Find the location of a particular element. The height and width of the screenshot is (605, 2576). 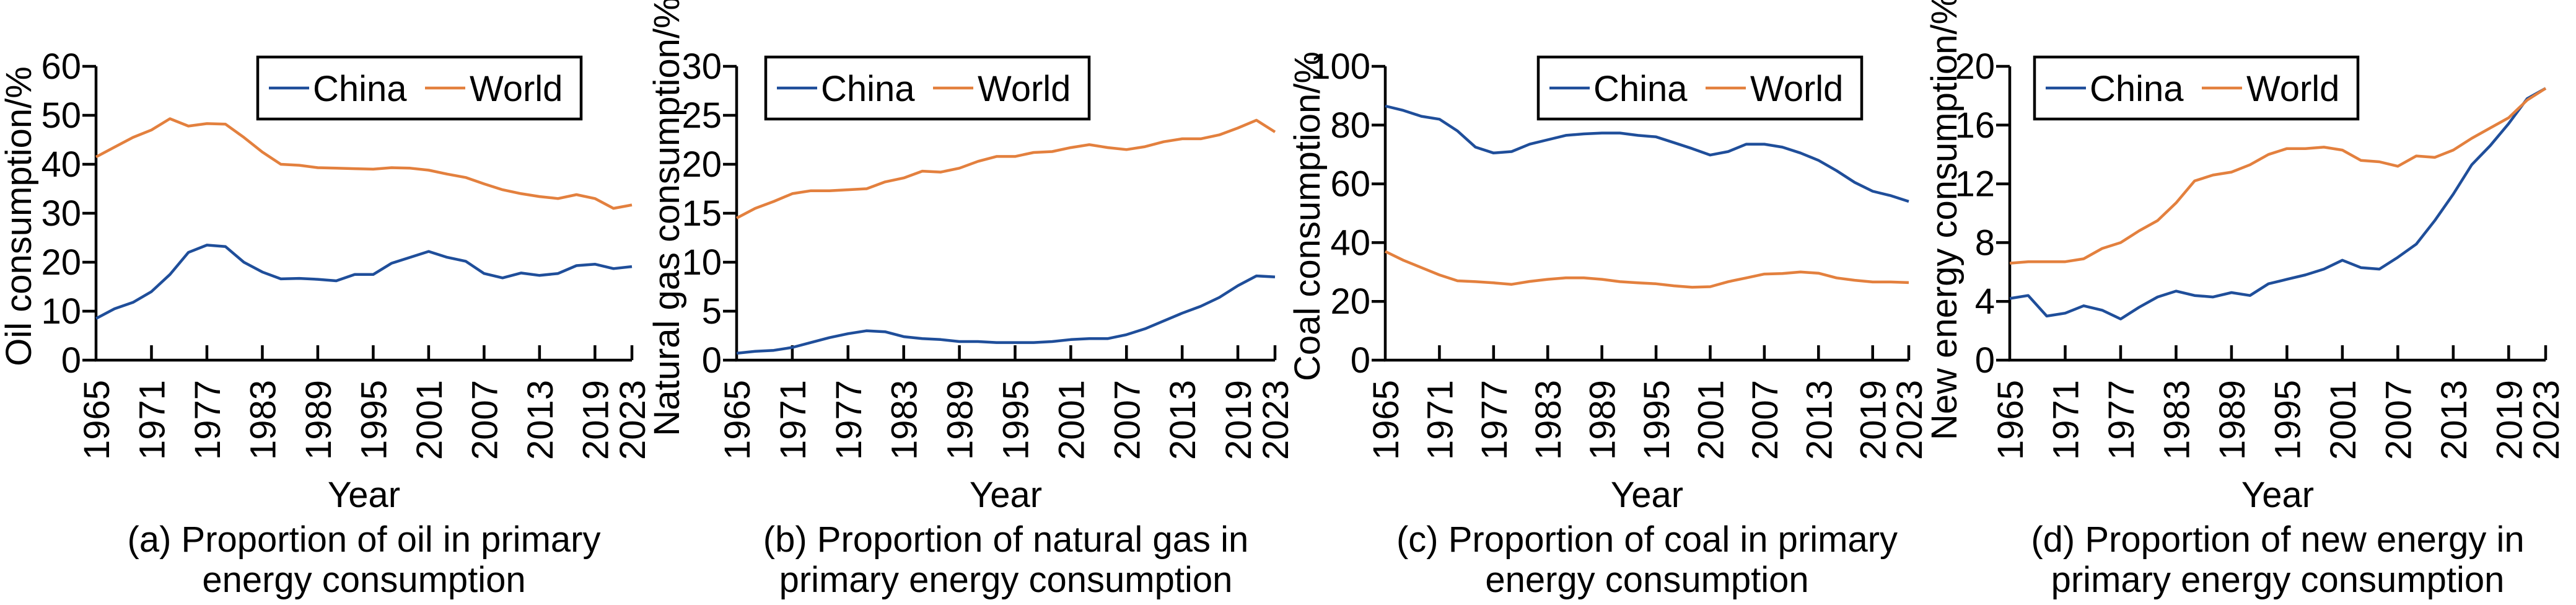

y-axis-label: Oil consumption/% is located at coordinates (19, 216).